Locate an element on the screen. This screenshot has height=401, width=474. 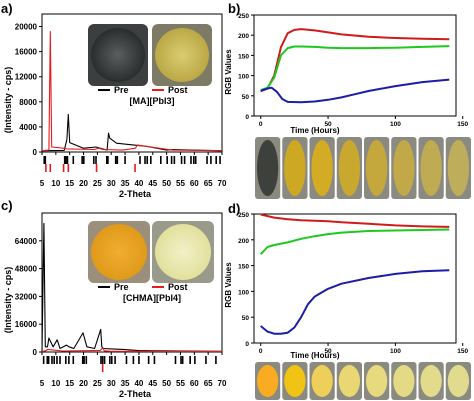
panel-a-photo-pre is located at coordinates (118, 55).